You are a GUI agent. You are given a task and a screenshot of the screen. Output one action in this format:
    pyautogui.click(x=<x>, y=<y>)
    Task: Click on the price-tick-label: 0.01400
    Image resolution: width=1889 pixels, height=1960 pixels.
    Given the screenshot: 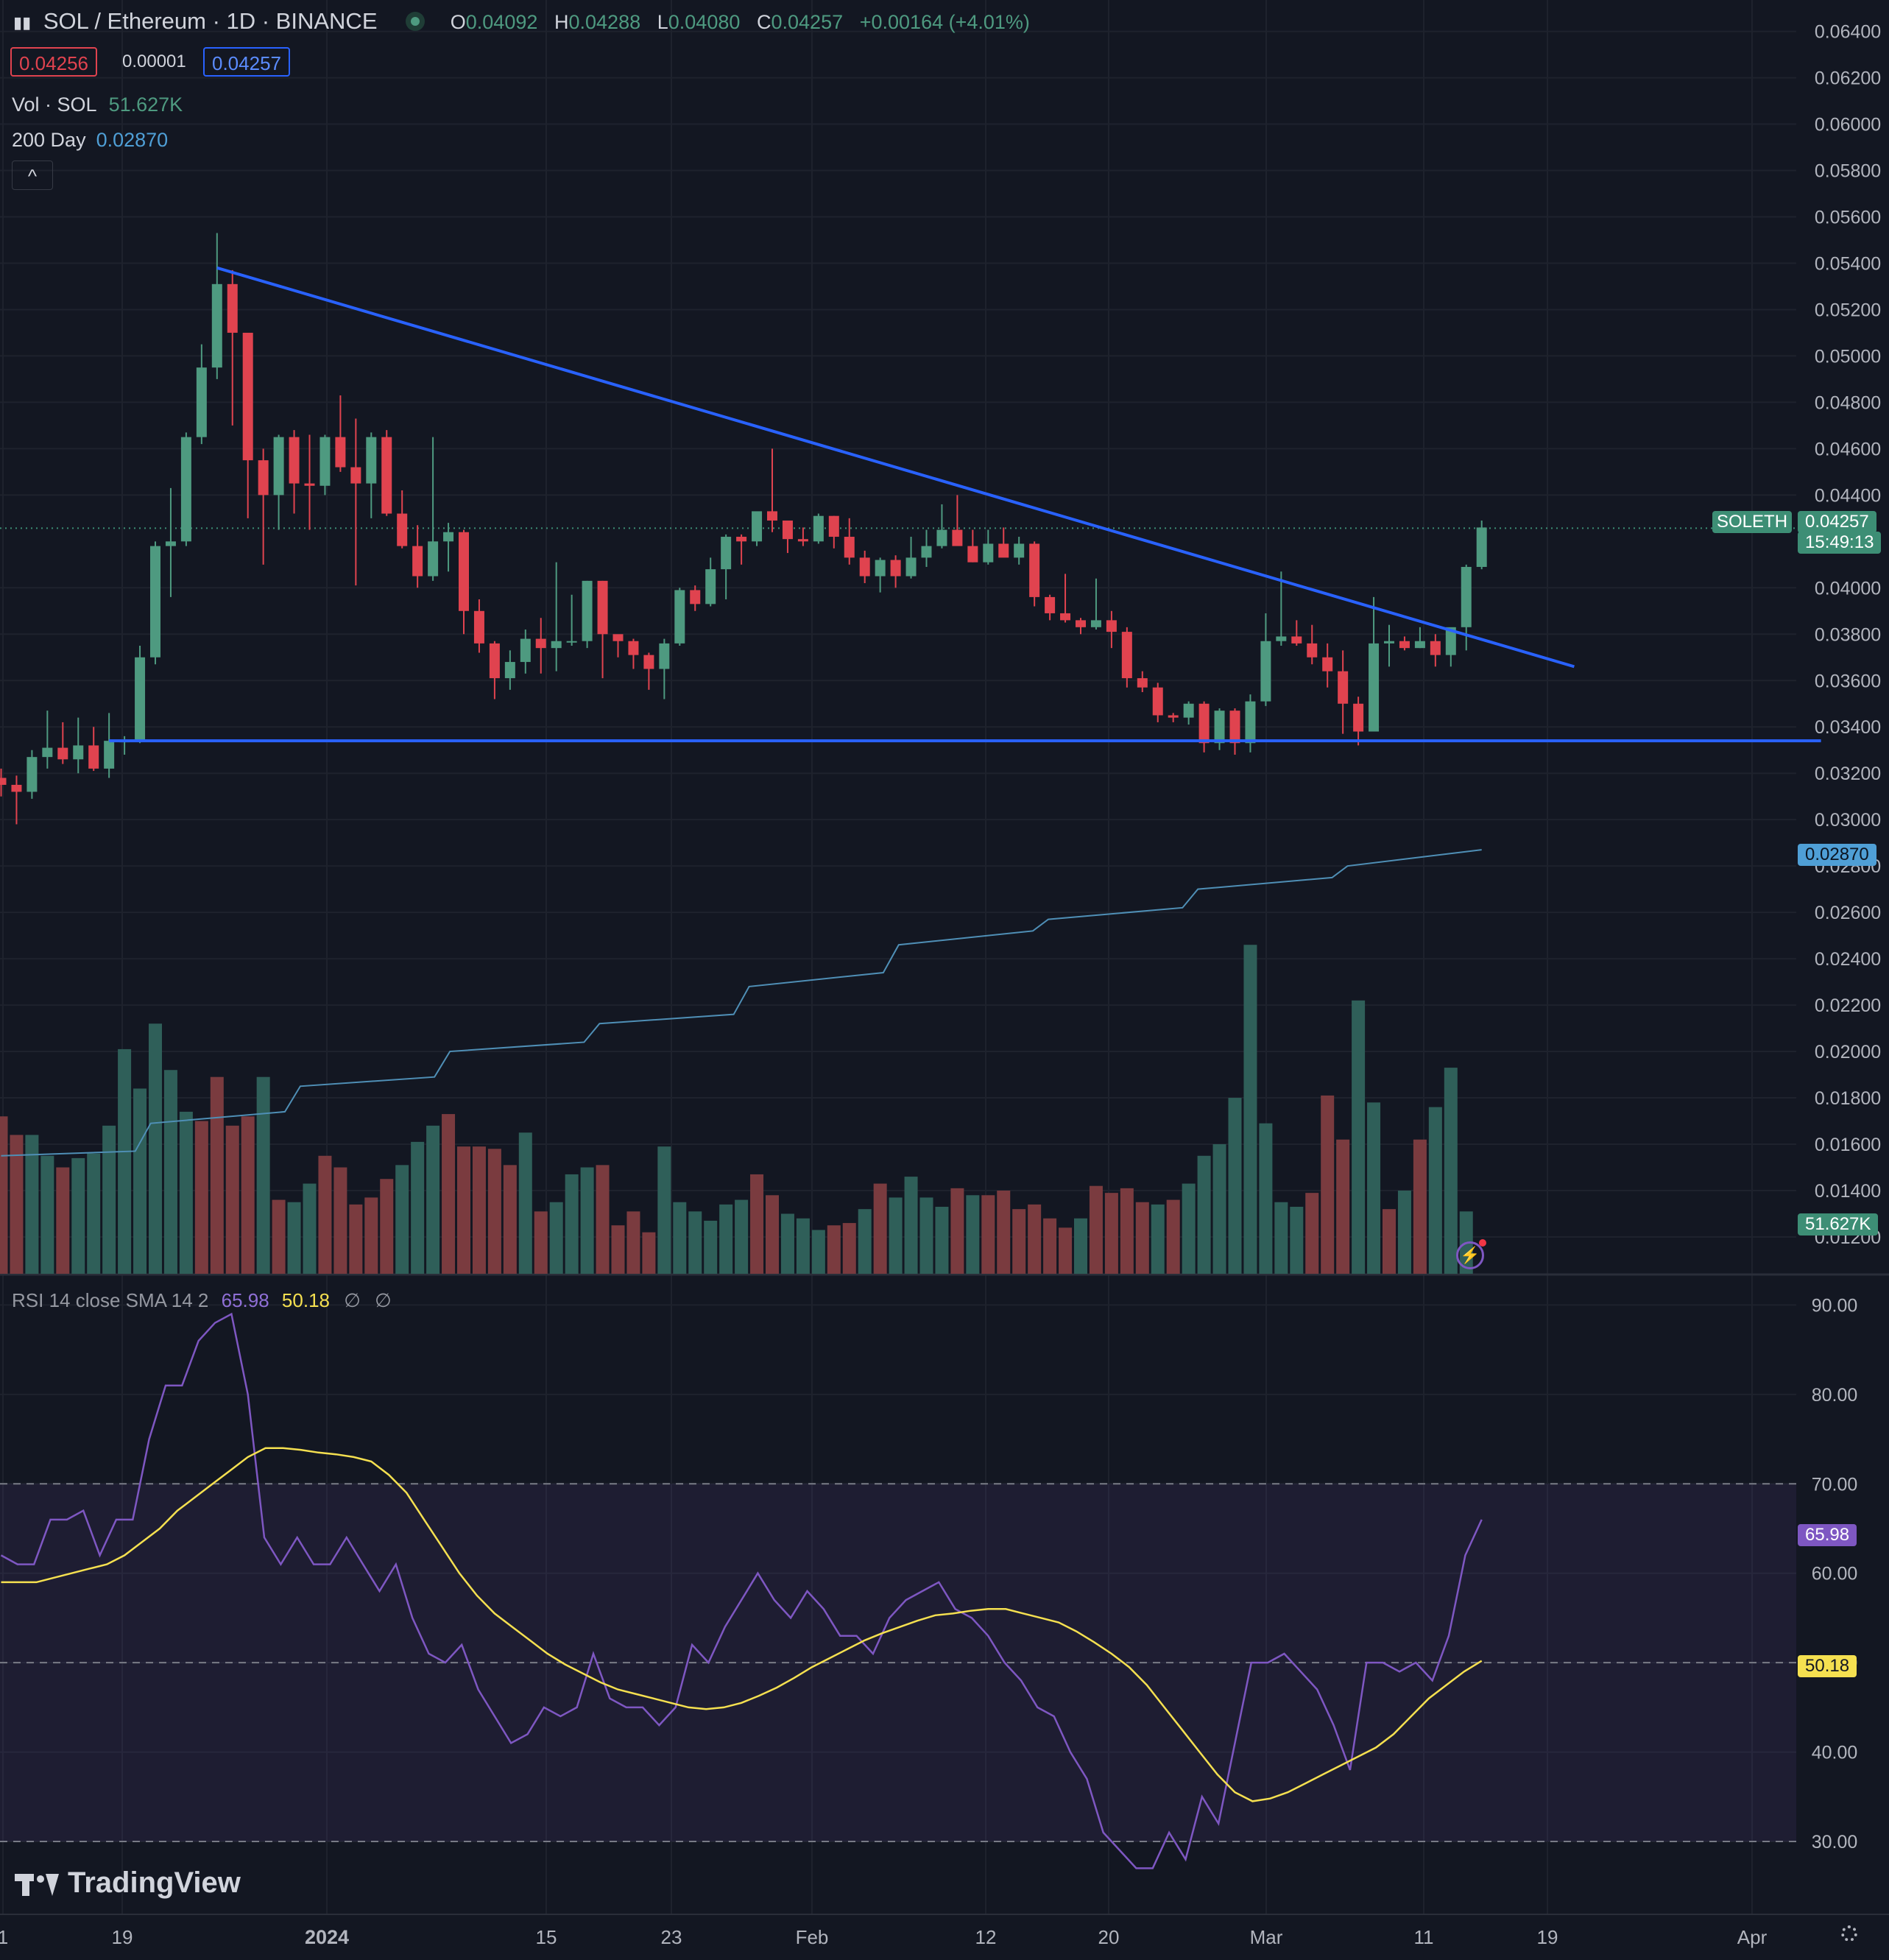 What is the action you would take?
    pyautogui.click(x=1848, y=1191)
    